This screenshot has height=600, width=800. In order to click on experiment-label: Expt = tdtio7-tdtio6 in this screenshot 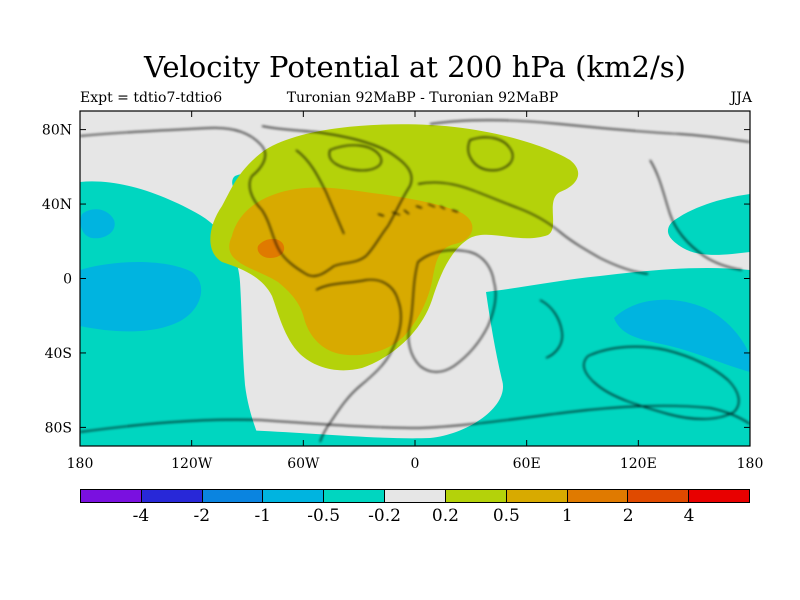, I will do `click(151, 98)`.